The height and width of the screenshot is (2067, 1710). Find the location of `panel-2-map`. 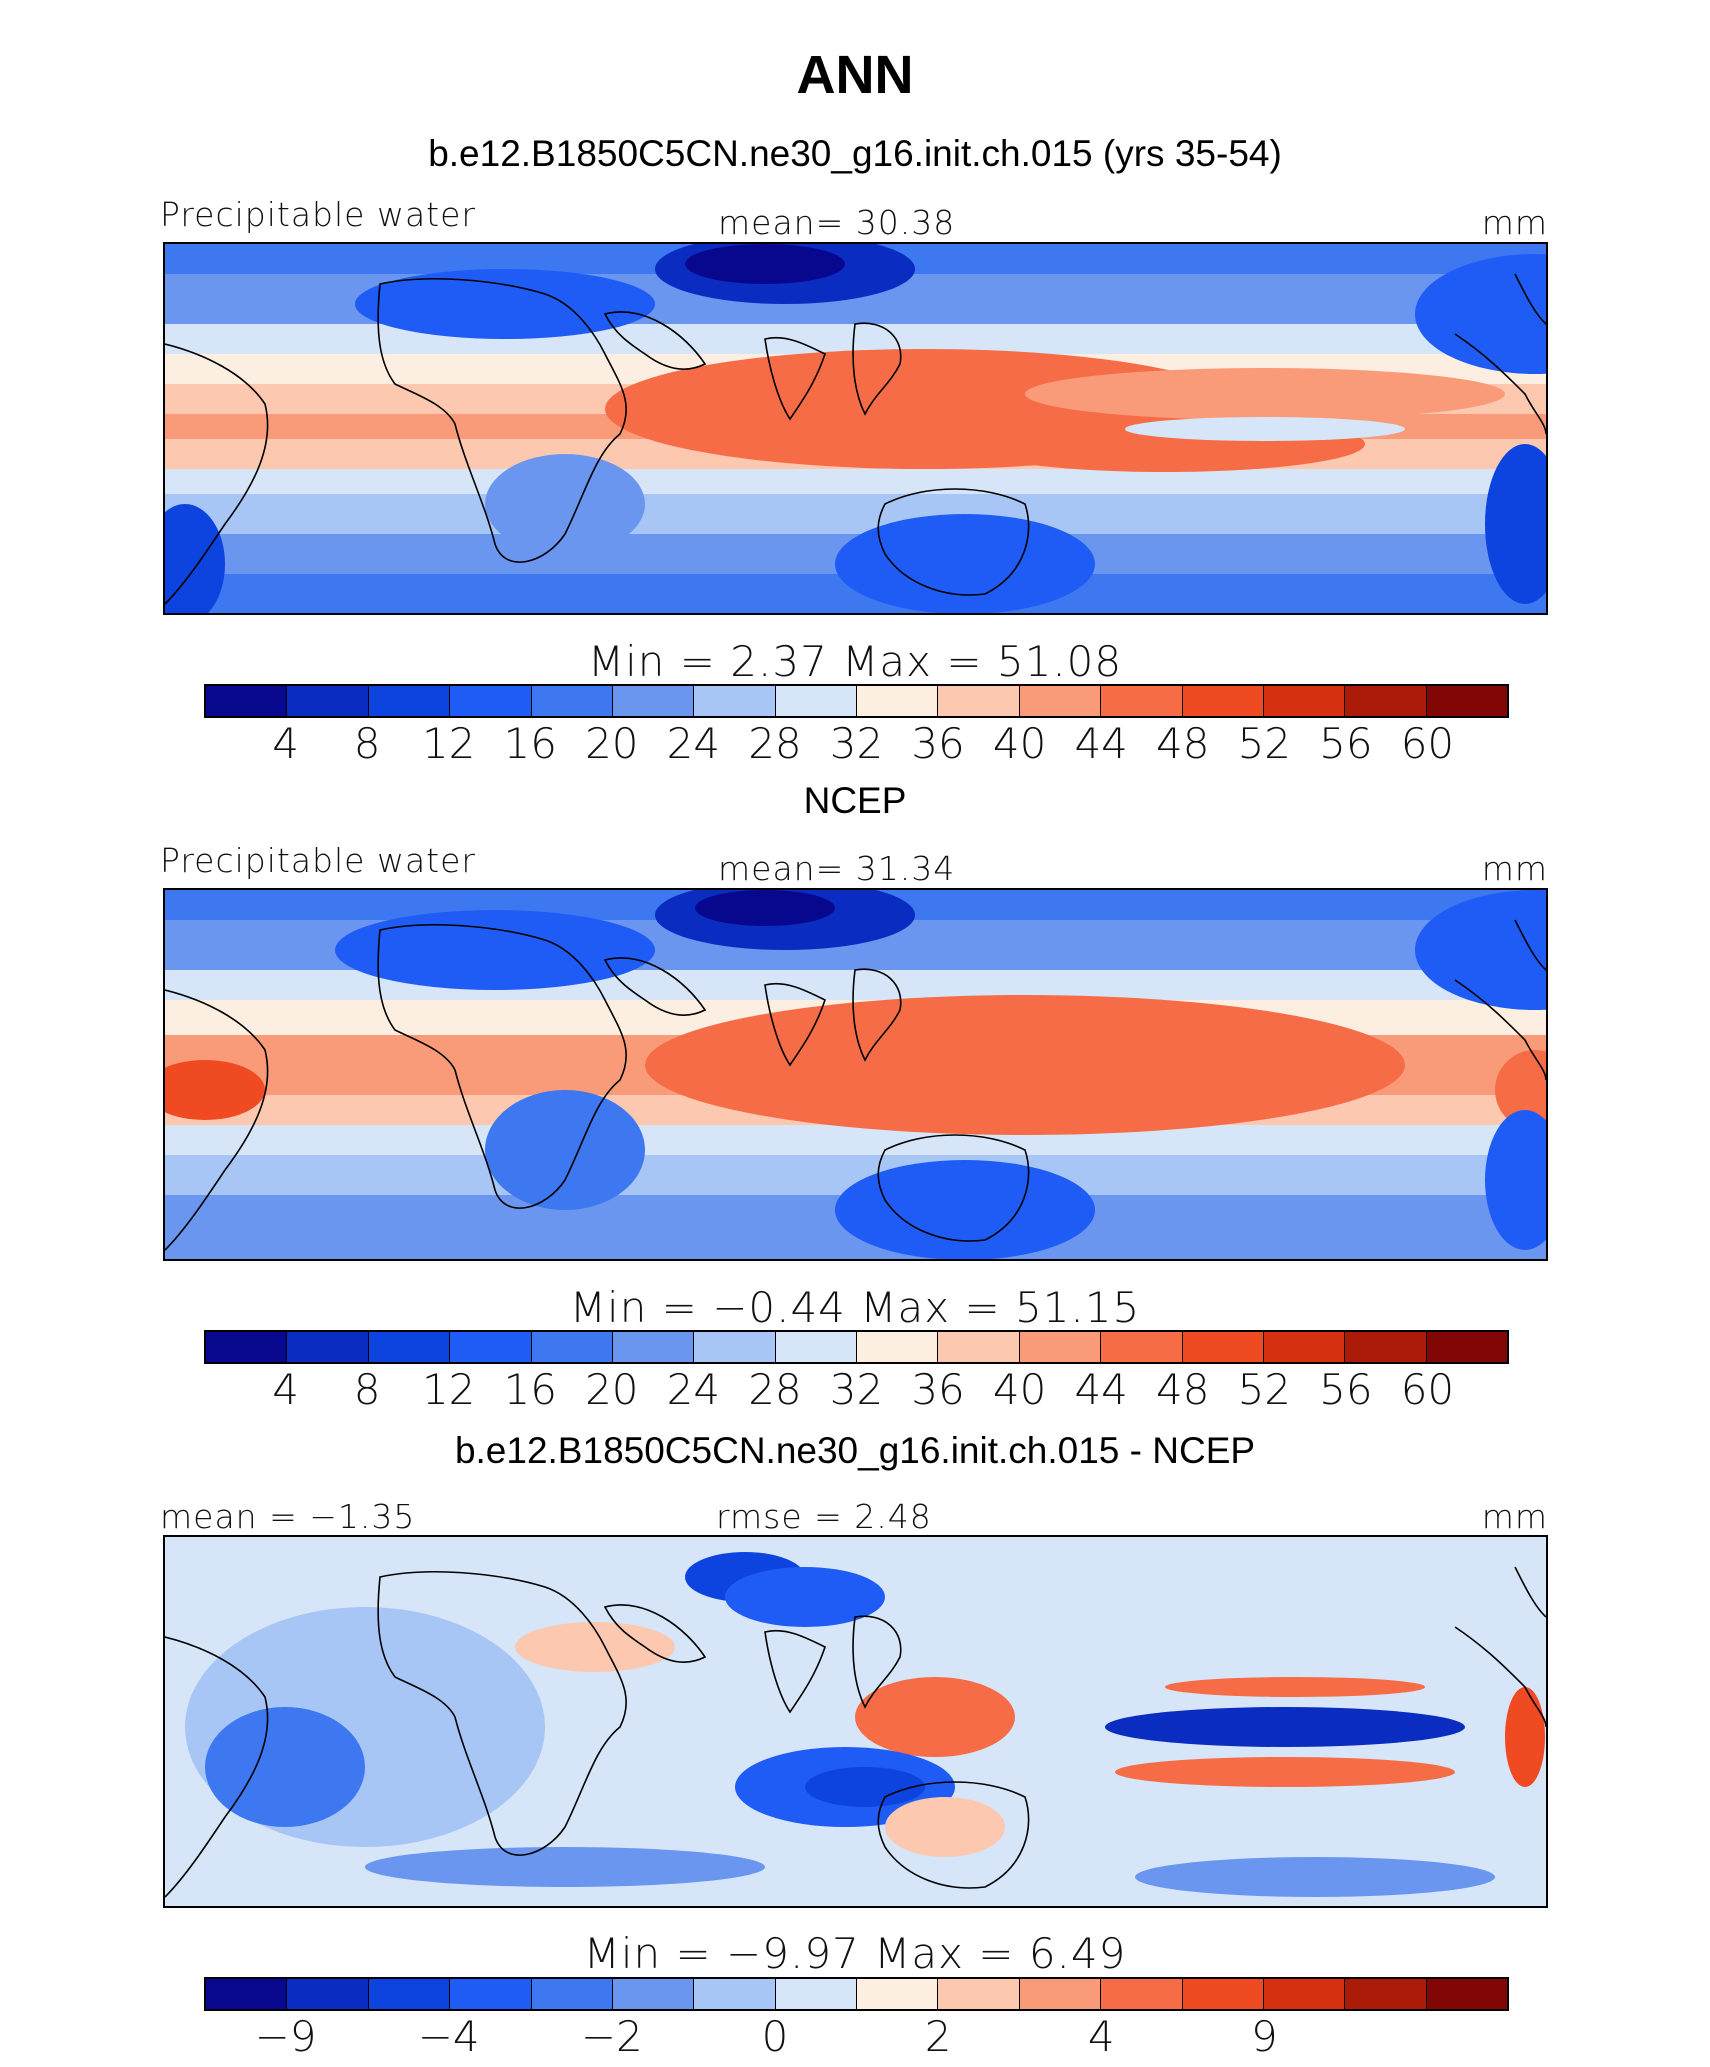

panel-2-map is located at coordinates (855, 1074).